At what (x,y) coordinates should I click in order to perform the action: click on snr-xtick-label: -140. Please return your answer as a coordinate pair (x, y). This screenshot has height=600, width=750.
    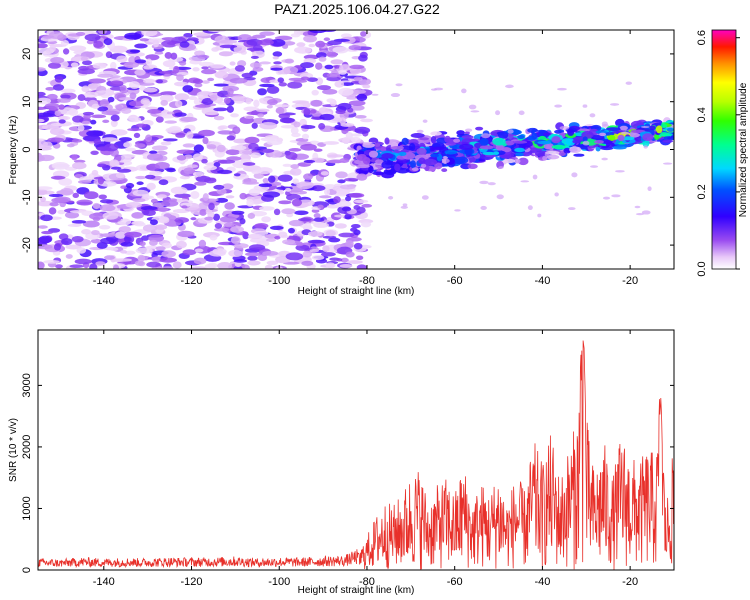
    Looking at the image, I should click on (104, 582).